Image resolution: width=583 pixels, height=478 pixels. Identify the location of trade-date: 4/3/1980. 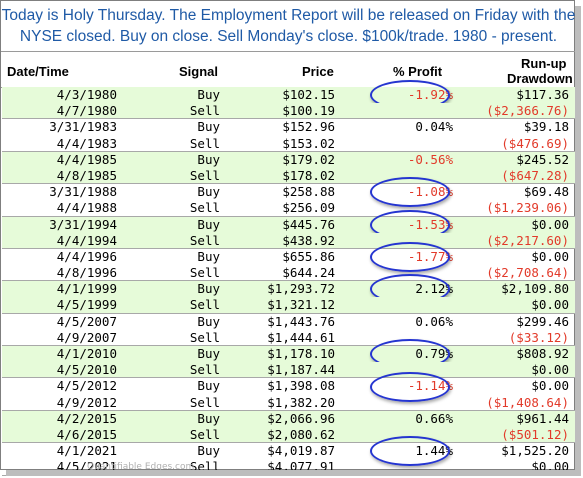
(86, 94).